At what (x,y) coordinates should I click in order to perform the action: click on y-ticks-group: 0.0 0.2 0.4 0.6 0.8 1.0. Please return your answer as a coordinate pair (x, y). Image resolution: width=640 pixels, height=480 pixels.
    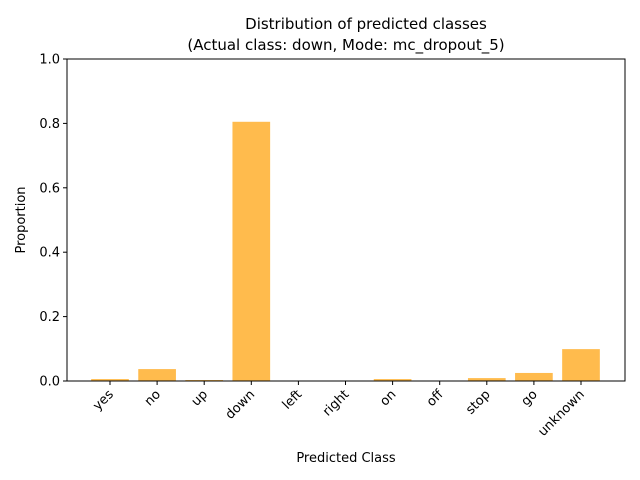
    Looking at the image, I should click on (53, 221).